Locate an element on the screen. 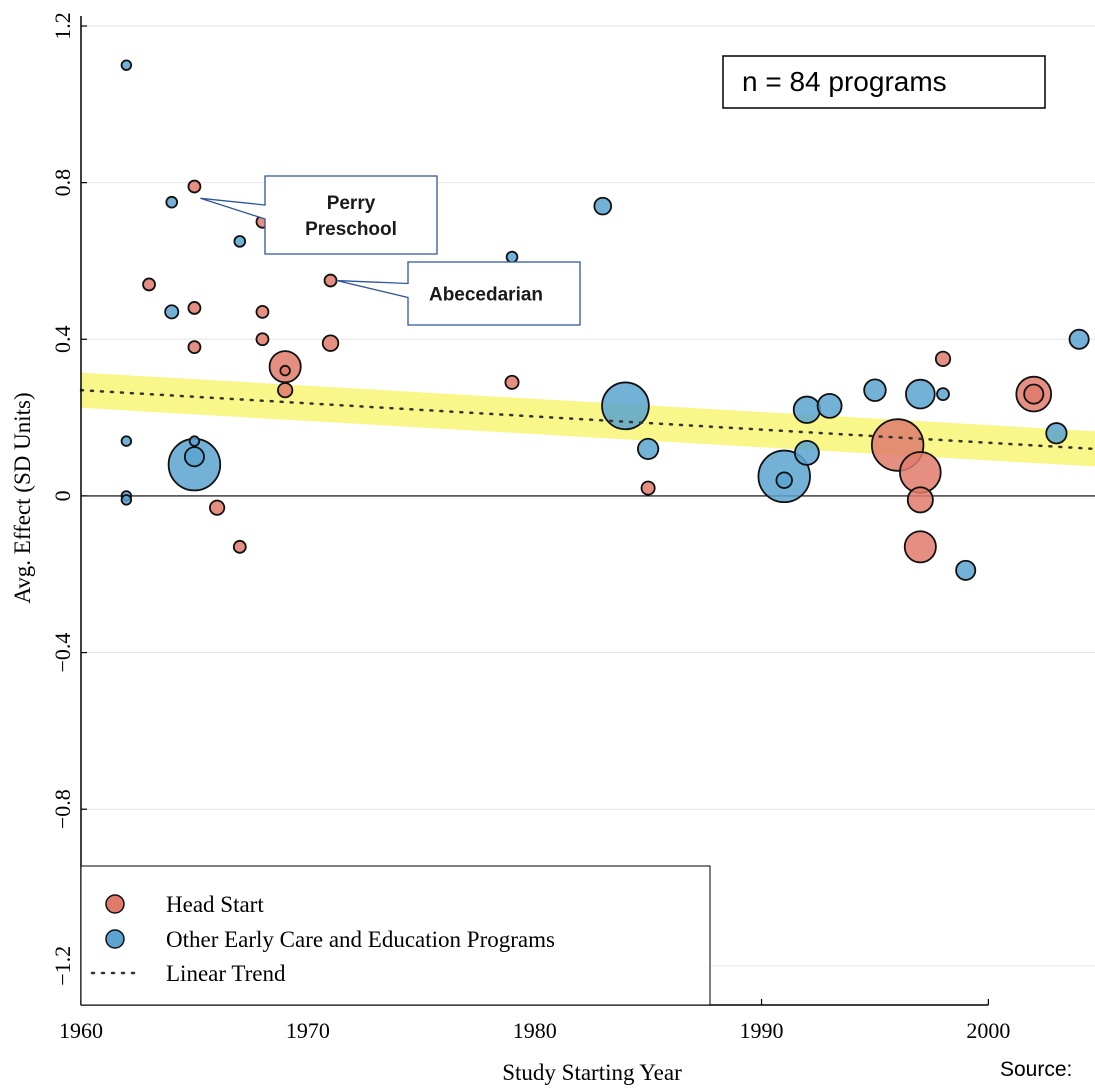  callout-perry-preschool: Perry Preschool is located at coordinates (319, 215).